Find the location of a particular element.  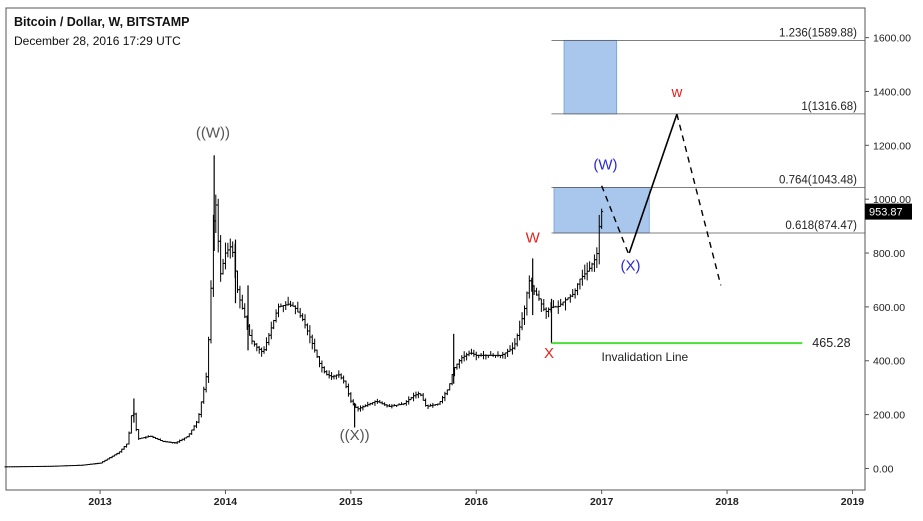

wave-label: w is located at coordinates (676, 92).